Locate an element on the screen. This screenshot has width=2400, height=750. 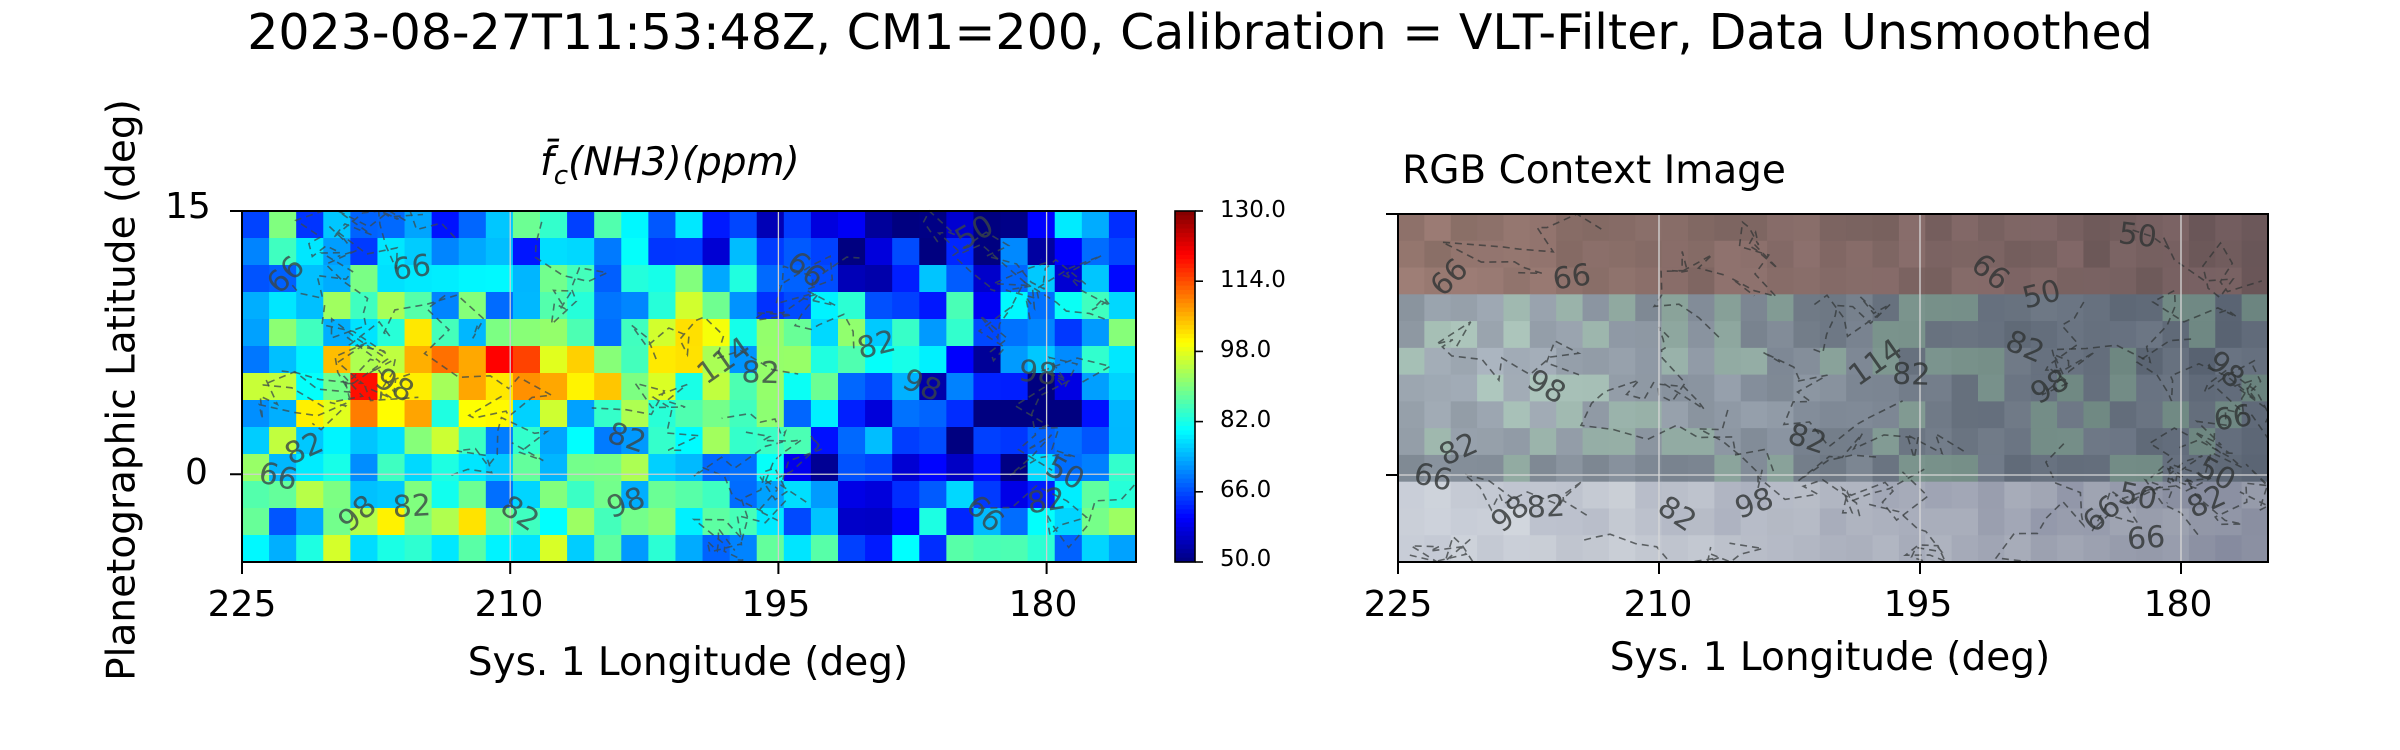
colorbar-tick-label: 50.0 is located at coordinates (1246, 559).